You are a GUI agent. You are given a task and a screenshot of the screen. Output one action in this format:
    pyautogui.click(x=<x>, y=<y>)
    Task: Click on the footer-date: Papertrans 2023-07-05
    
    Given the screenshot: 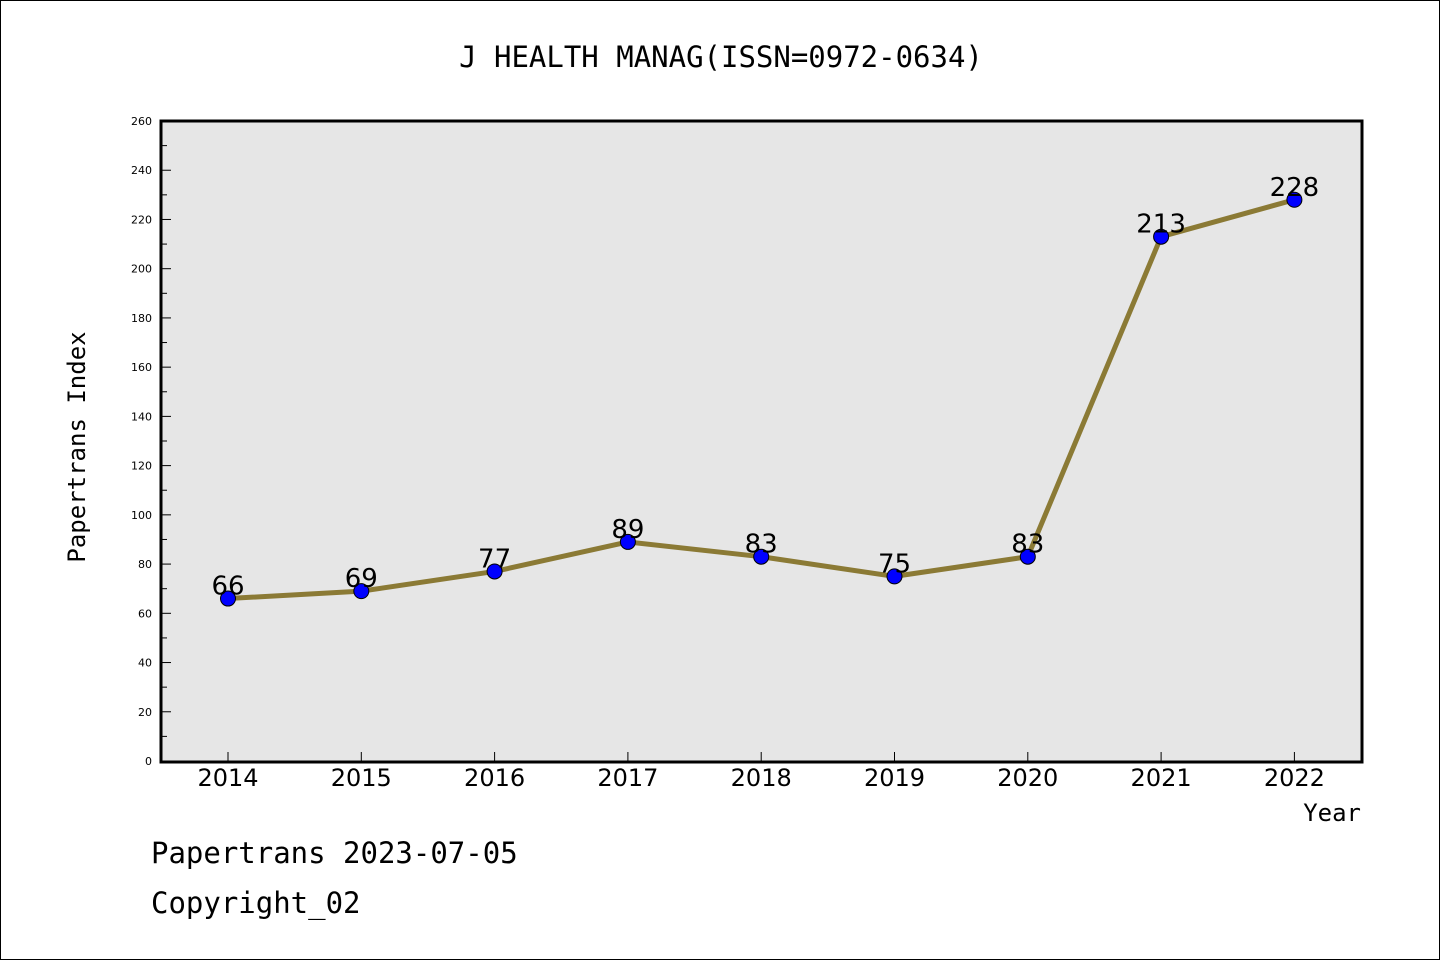 What is the action you would take?
    pyautogui.click(x=334, y=853)
    